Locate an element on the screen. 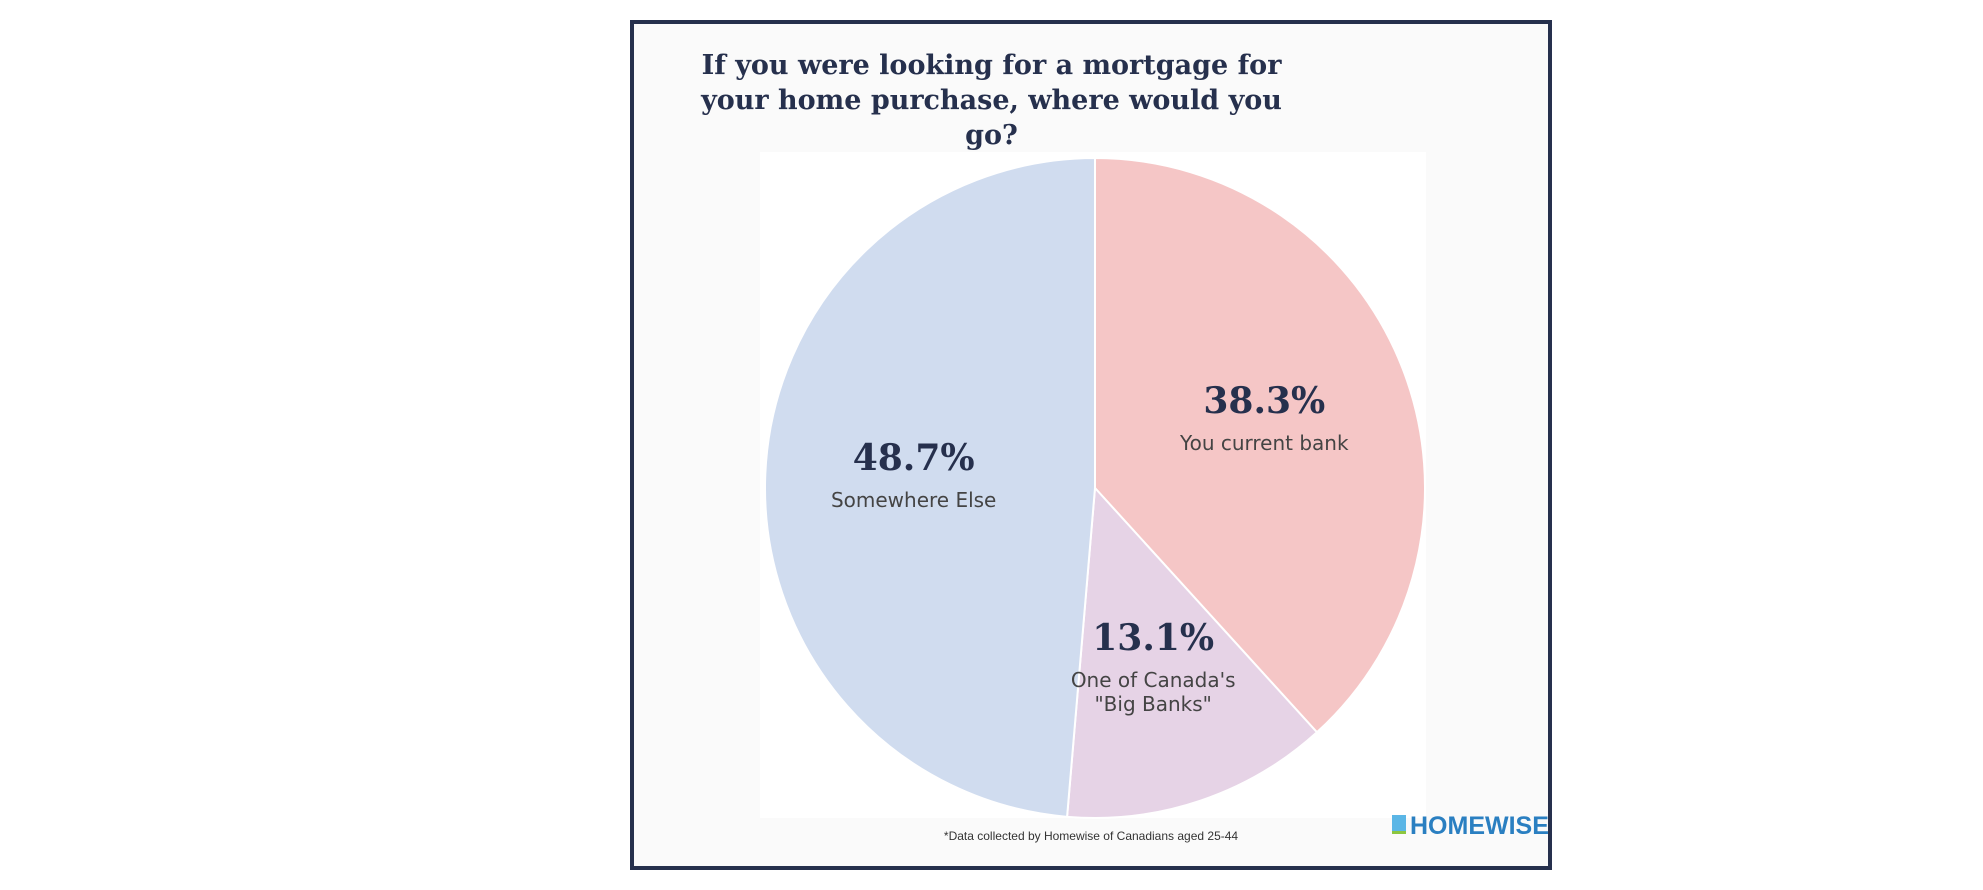 The height and width of the screenshot is (890, 1983). logo: HOMEWISE is located at coordinates (1470, 826).